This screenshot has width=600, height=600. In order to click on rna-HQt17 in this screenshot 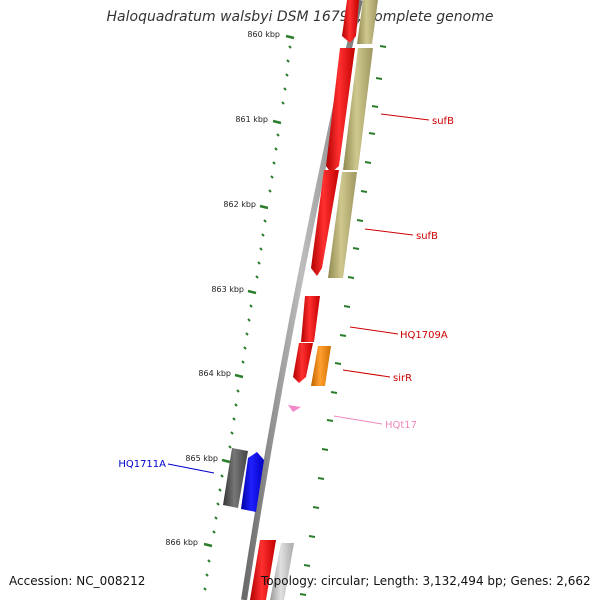, I will do `click(294, 408)`.